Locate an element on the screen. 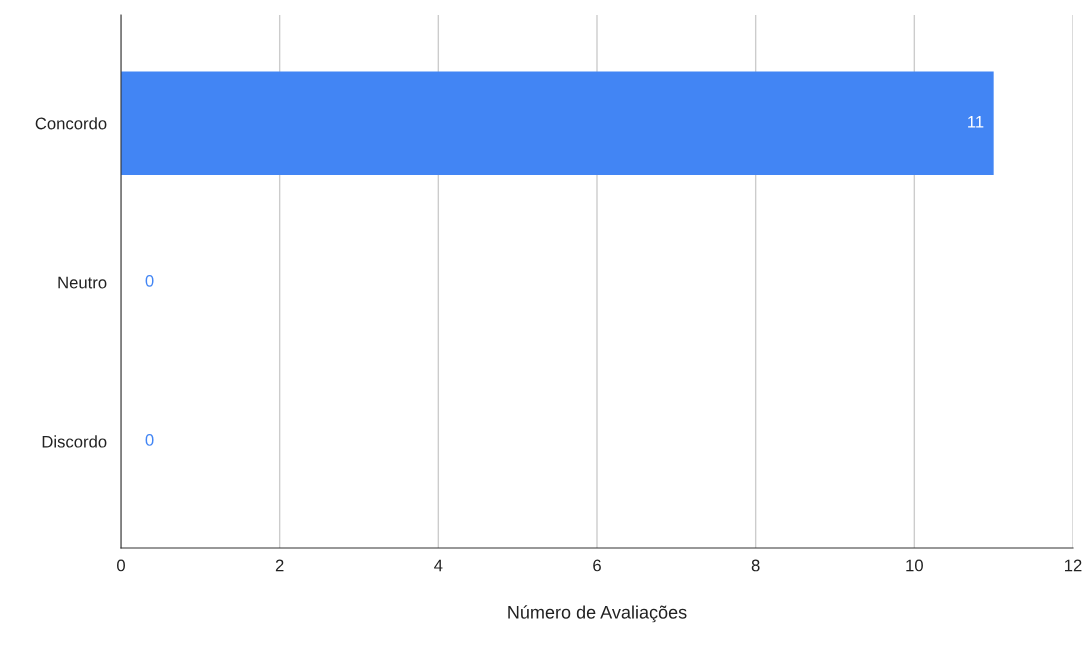 This screenshot has height=646, width=1086. x-tick-label: 10 is located at coordinates (914, 565).